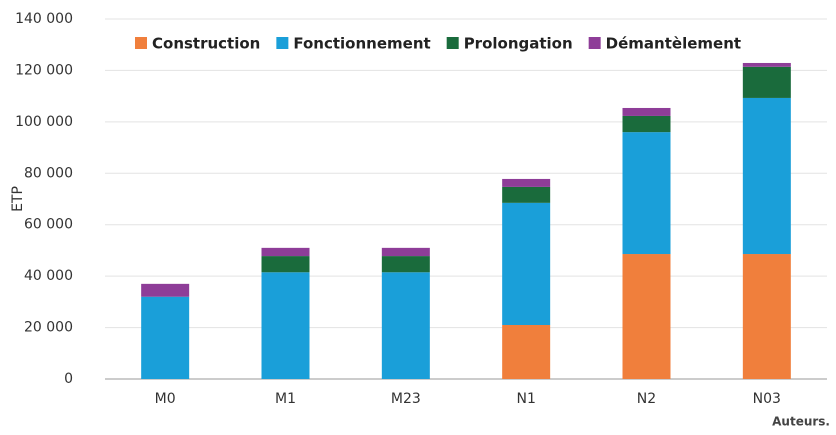 The image size is (836, 435). I want to click on y-tick-label: 40 000, so click(48, 276).